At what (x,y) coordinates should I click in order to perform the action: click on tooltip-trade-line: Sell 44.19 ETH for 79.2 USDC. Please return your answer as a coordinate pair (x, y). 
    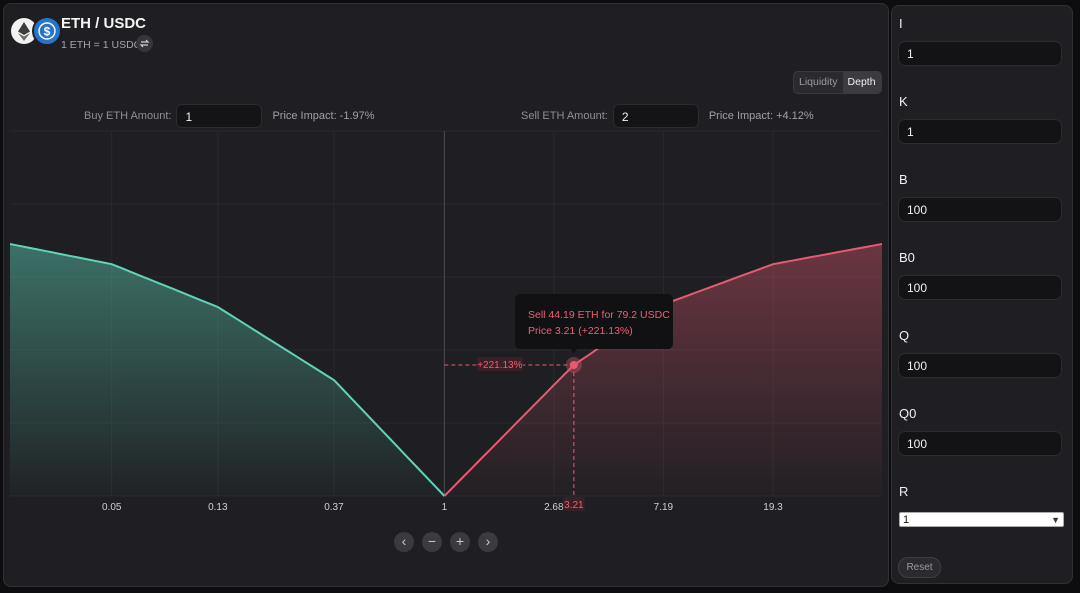
    Looking at the image, I should click on (599, 315).